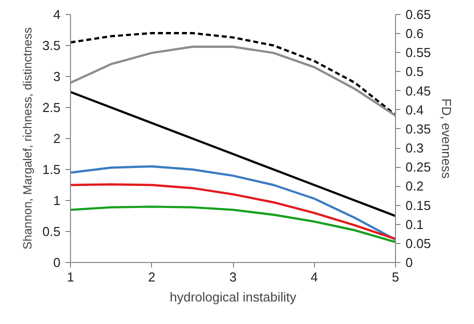 The width and height of the screenshot is (474, 324). Describe the element at coordinates (57, 262) in the screenshot. I see `y-tick-label: 0` at that location.